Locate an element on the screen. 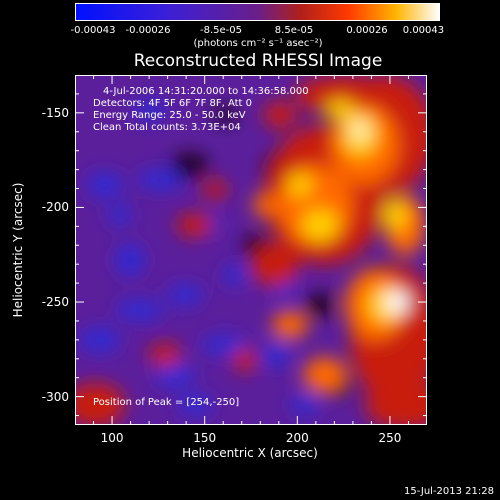  x-tick-label: 200 is located at coordinates (297, 438).